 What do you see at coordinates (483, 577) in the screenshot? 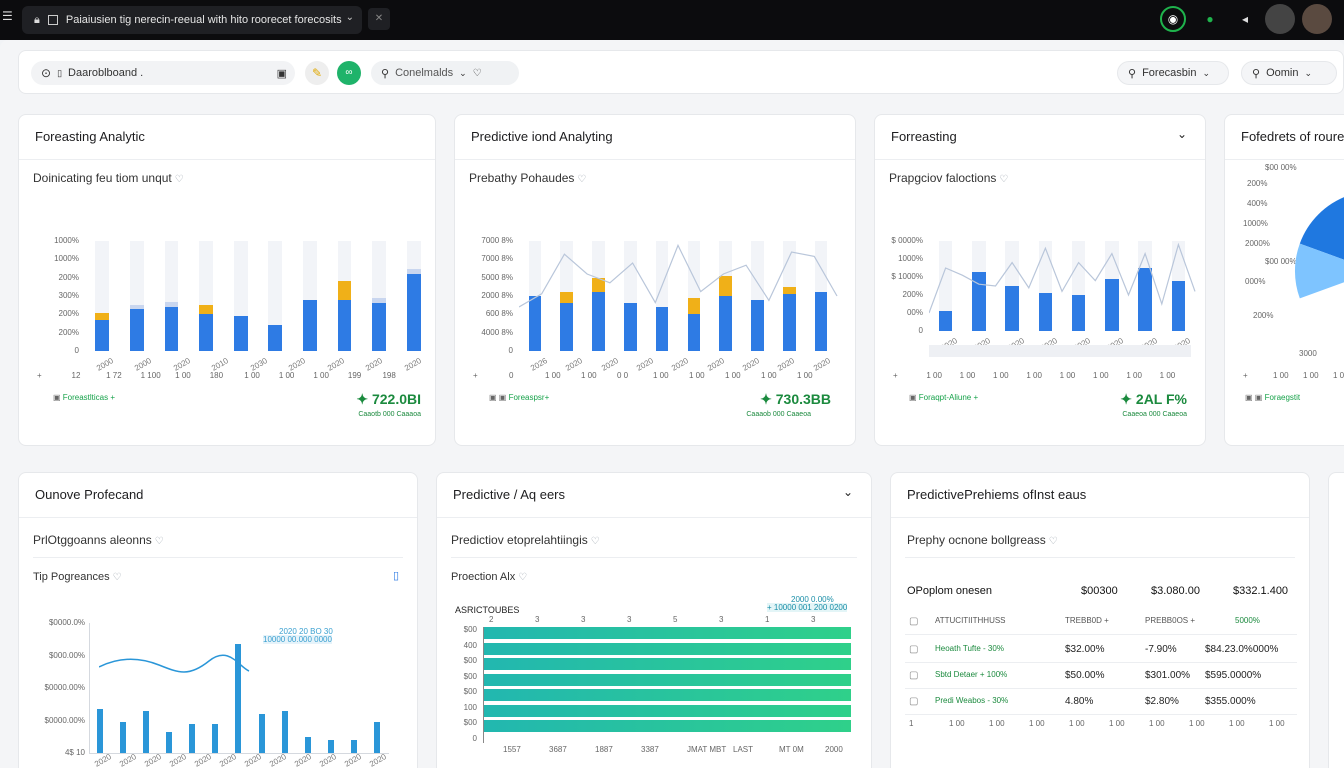
I see `section-label-text: Proection Alx` at bounding box center [483, 577].